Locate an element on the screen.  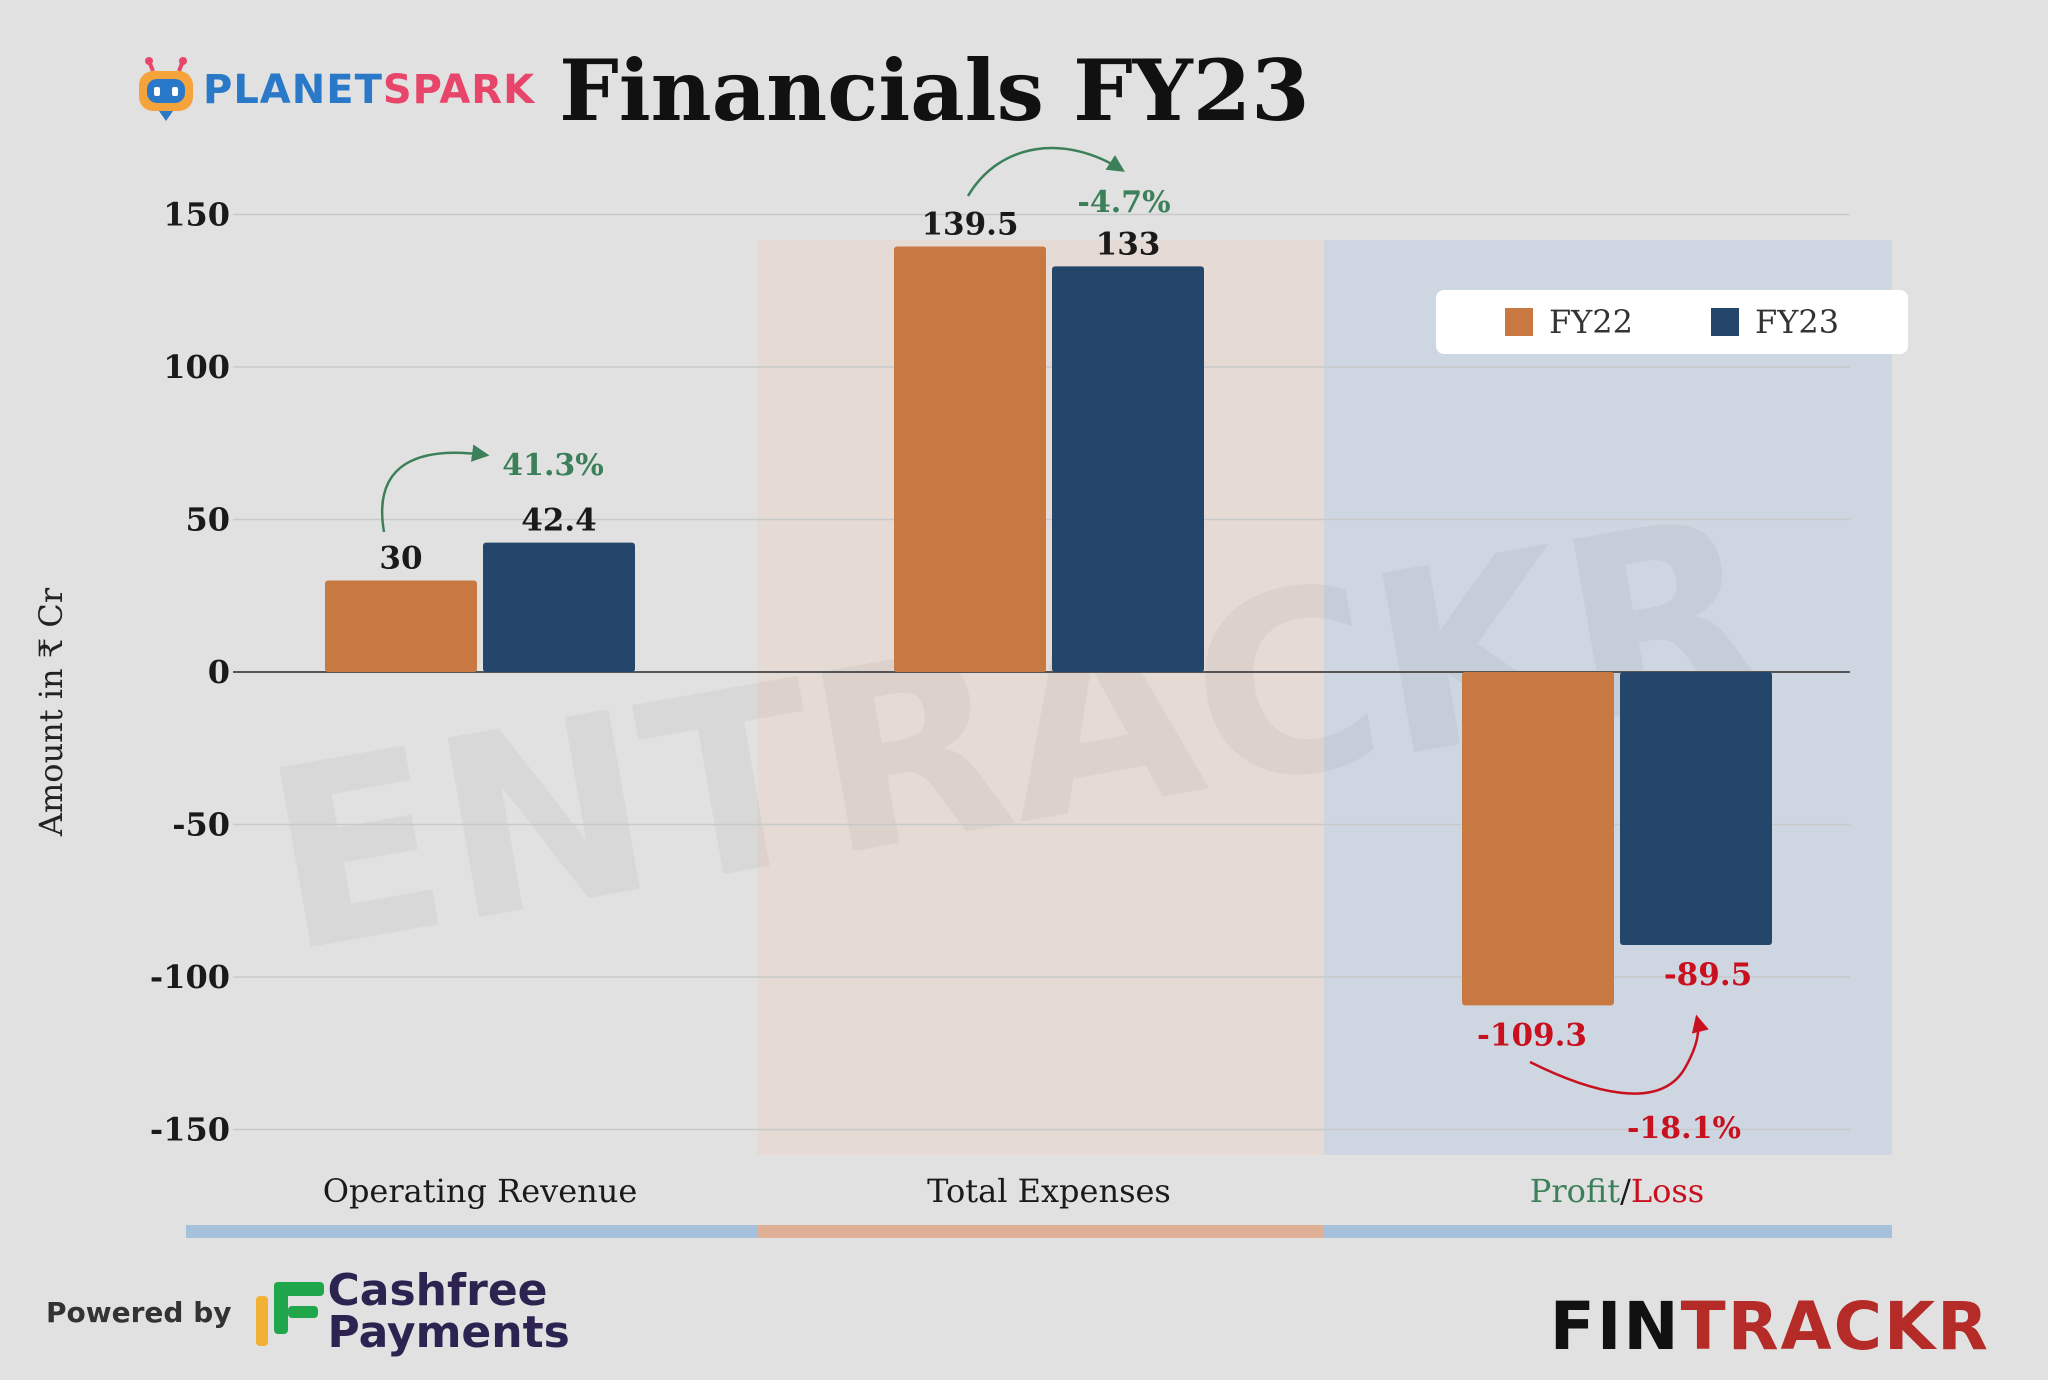
sponsor-credit: Powered by Cashfree Payments is located at coordinates (308, 1311).